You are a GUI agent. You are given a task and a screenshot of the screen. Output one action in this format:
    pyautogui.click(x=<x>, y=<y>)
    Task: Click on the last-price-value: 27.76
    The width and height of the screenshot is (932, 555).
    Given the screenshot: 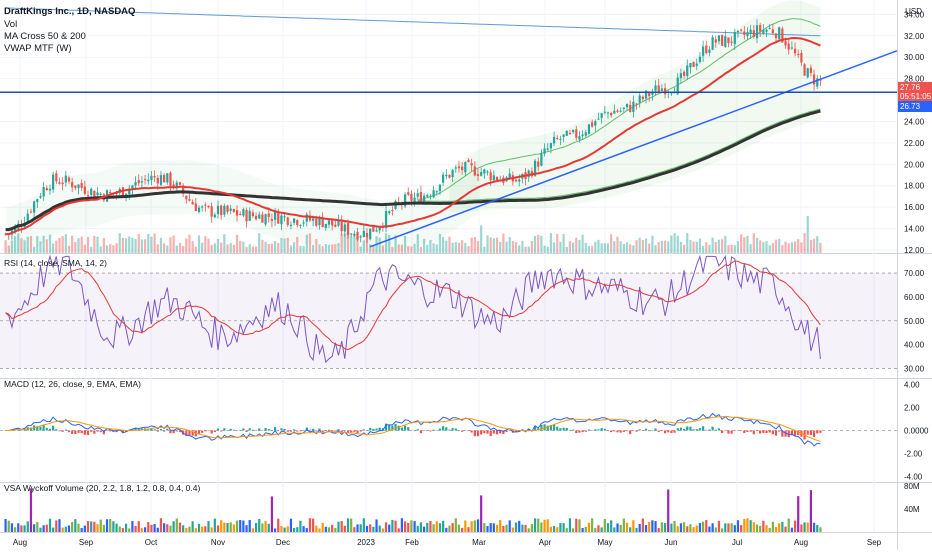 What is the action you would take?
    pyautogui.click(x=910, y=87)
    